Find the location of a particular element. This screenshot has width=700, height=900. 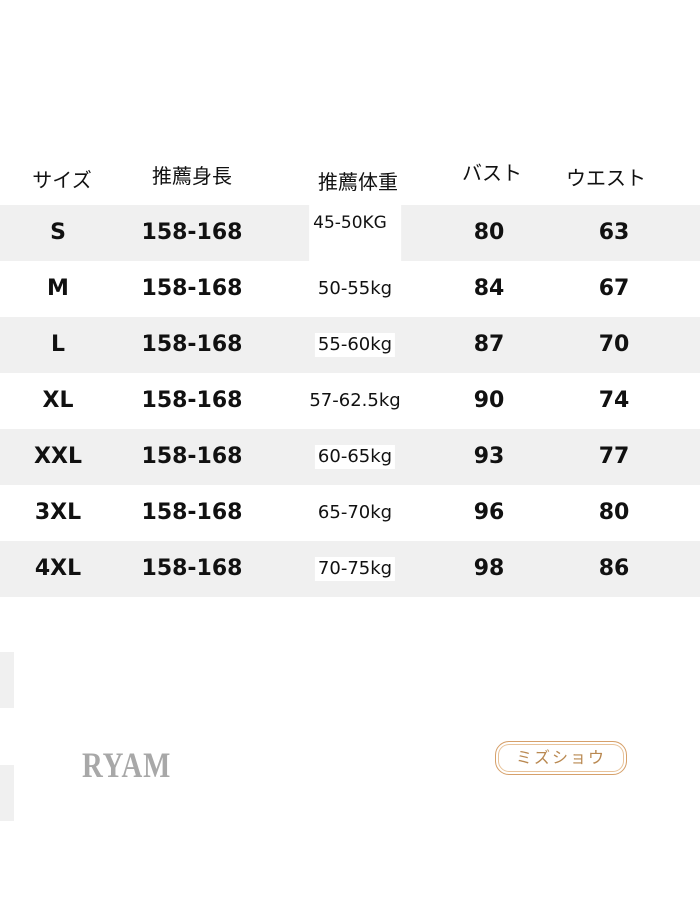

cell-waist: 67 is located at coordinates (614, 288).